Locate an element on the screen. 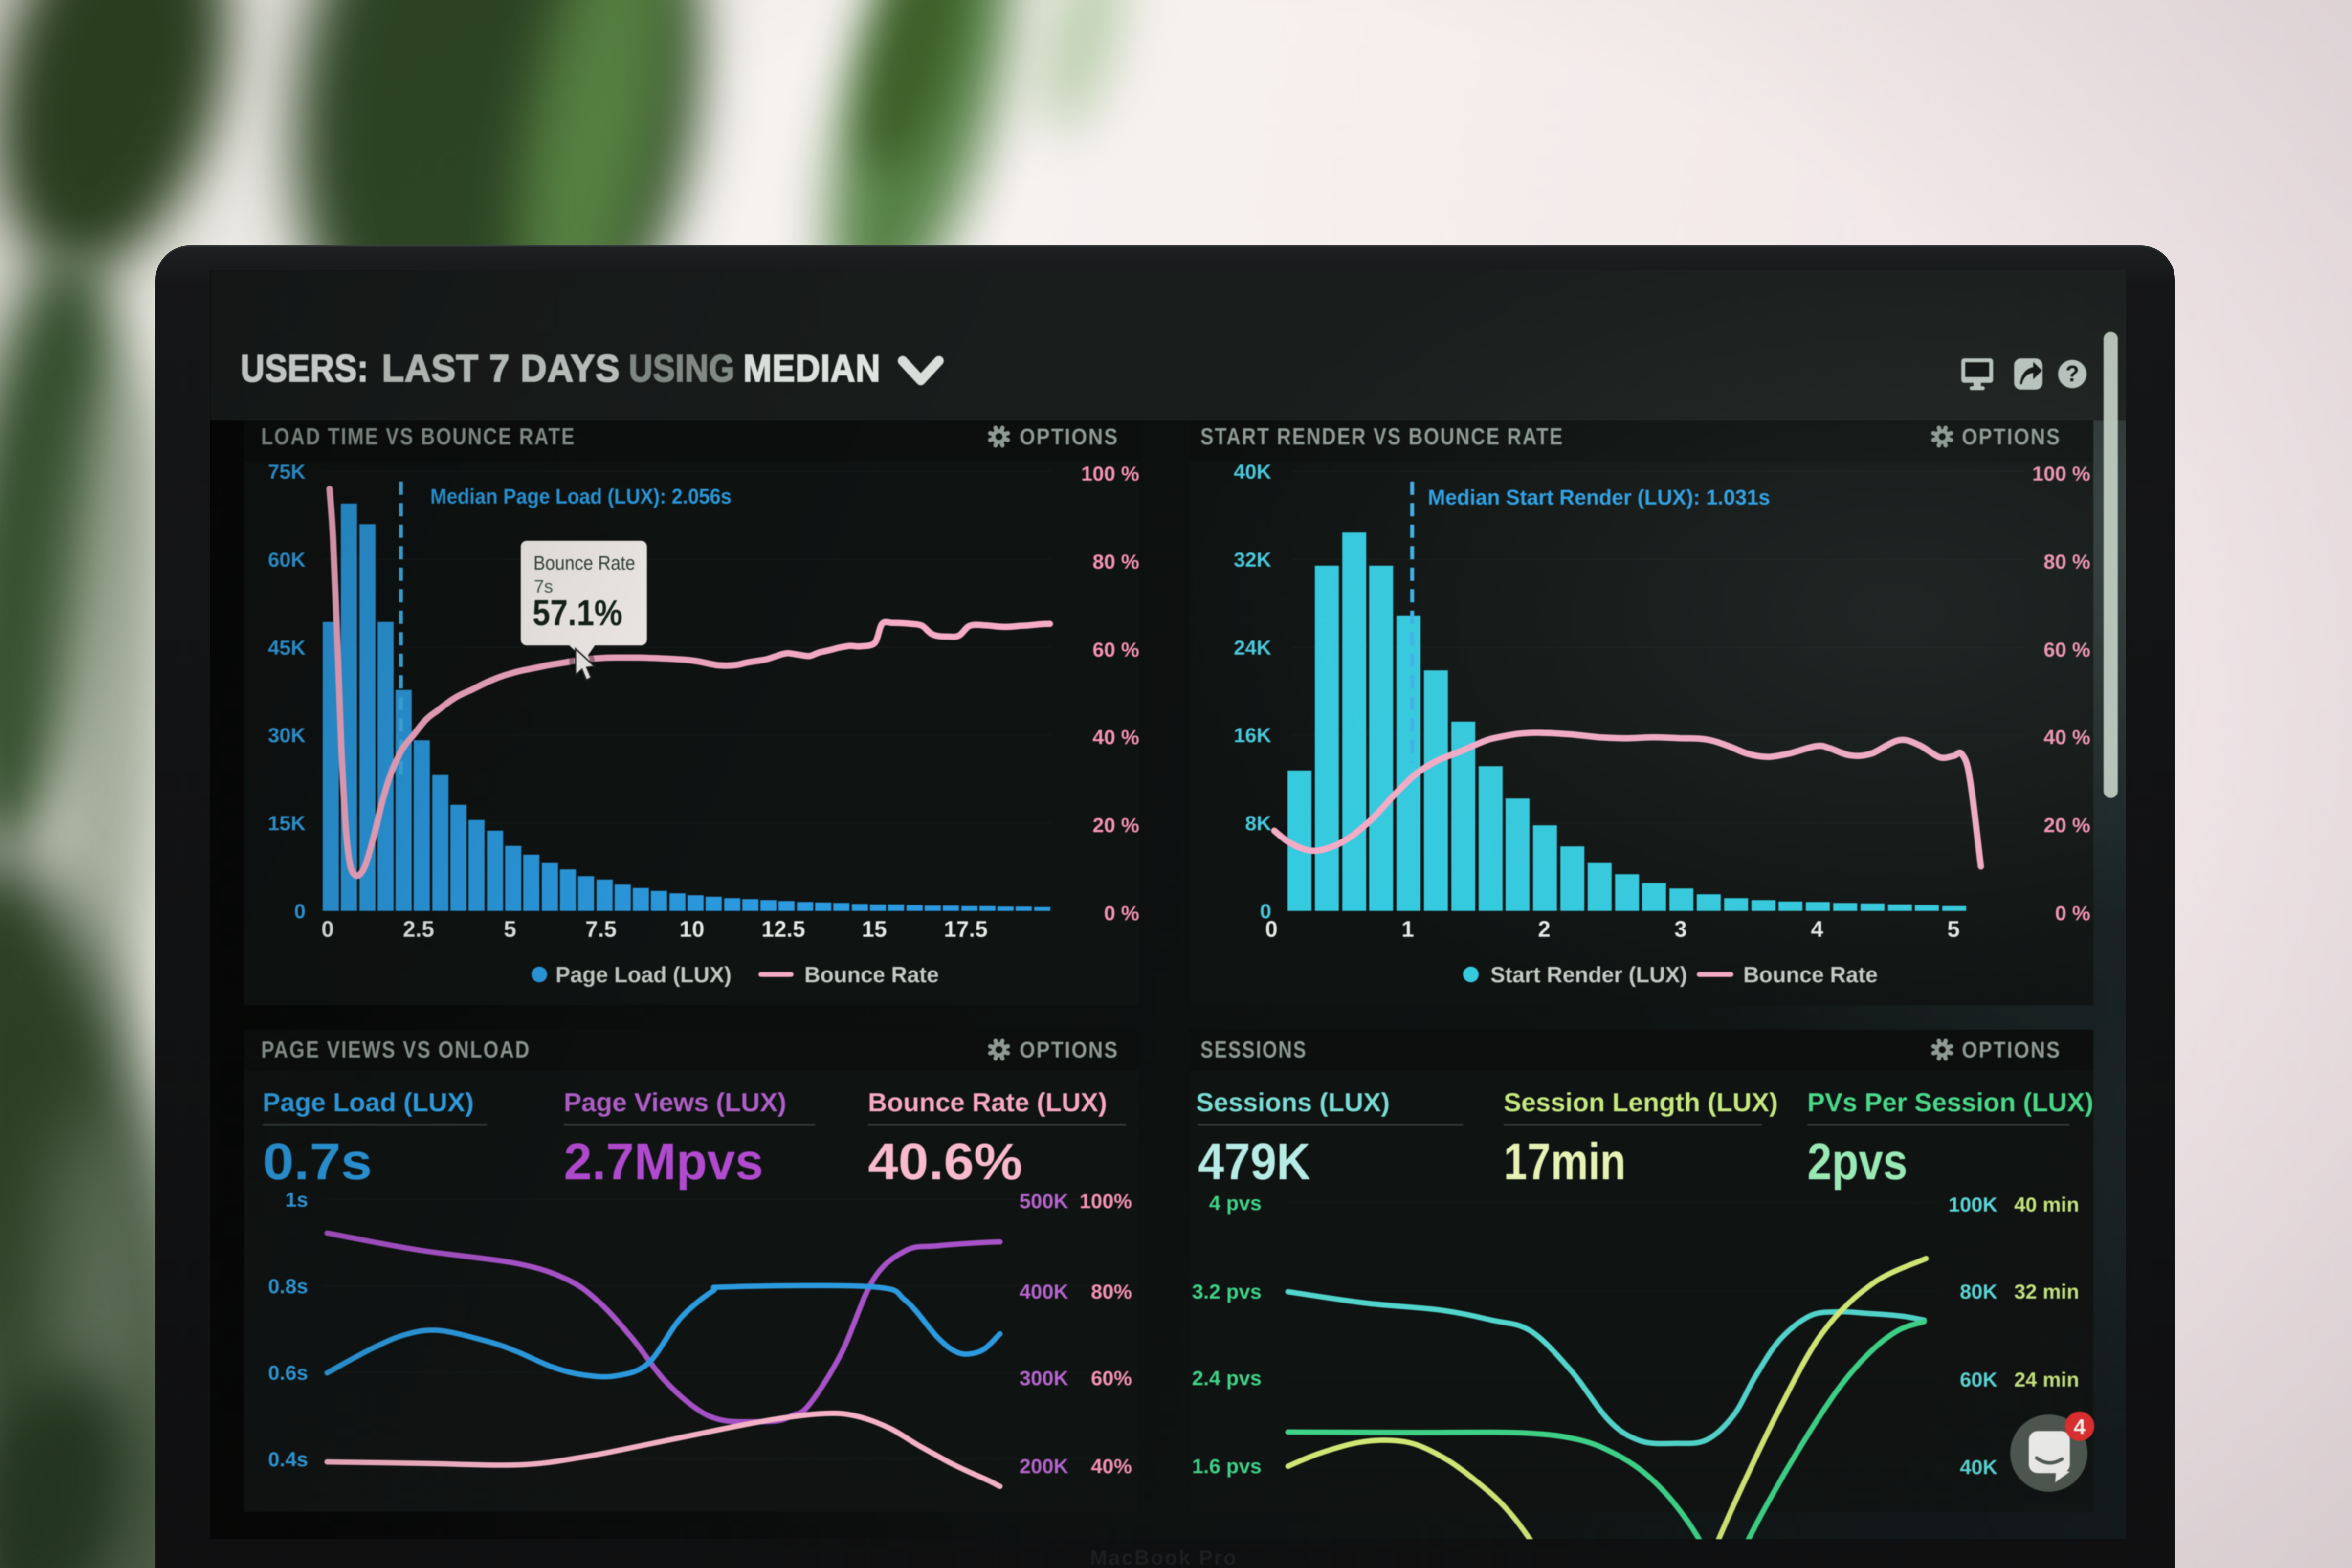 The width and height of the screenshot is (2352, 1568). svg-text: 60% is located at coordinates (1111, 1378).